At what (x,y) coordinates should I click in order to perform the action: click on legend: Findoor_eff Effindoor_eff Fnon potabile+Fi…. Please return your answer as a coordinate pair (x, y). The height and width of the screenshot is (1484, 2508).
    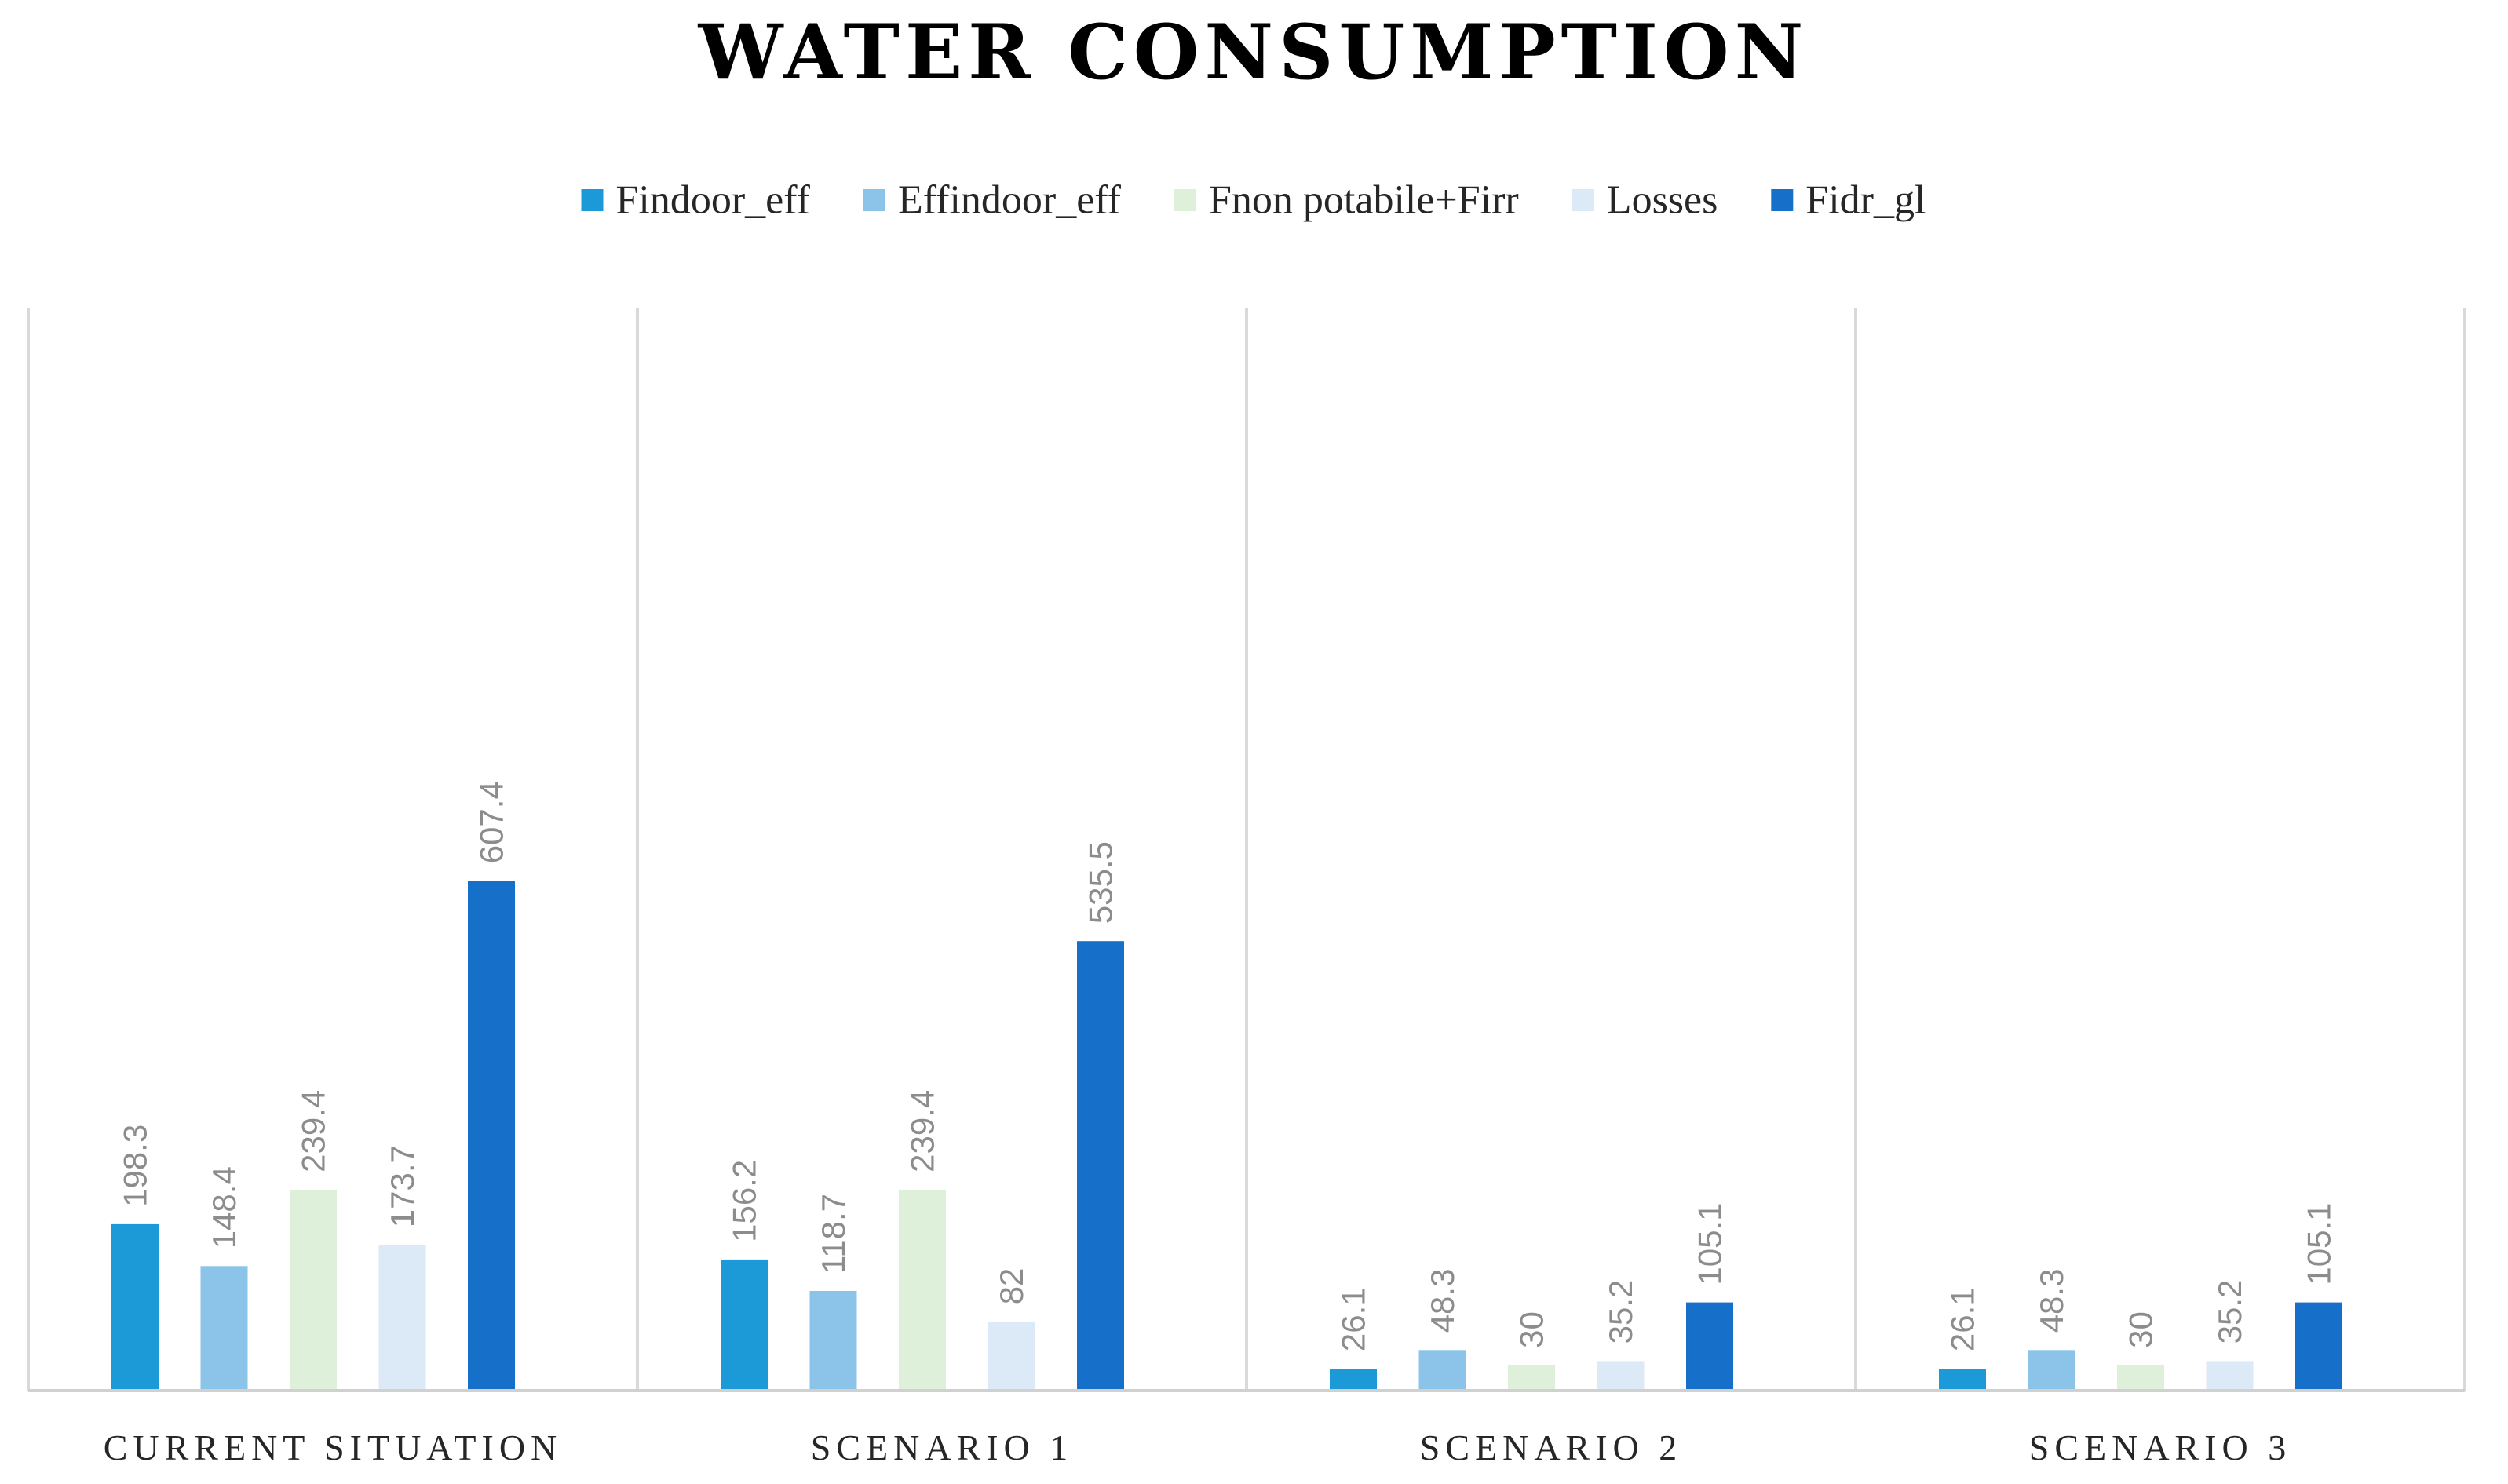
    Looking at the image, I should click on (1253, 200).